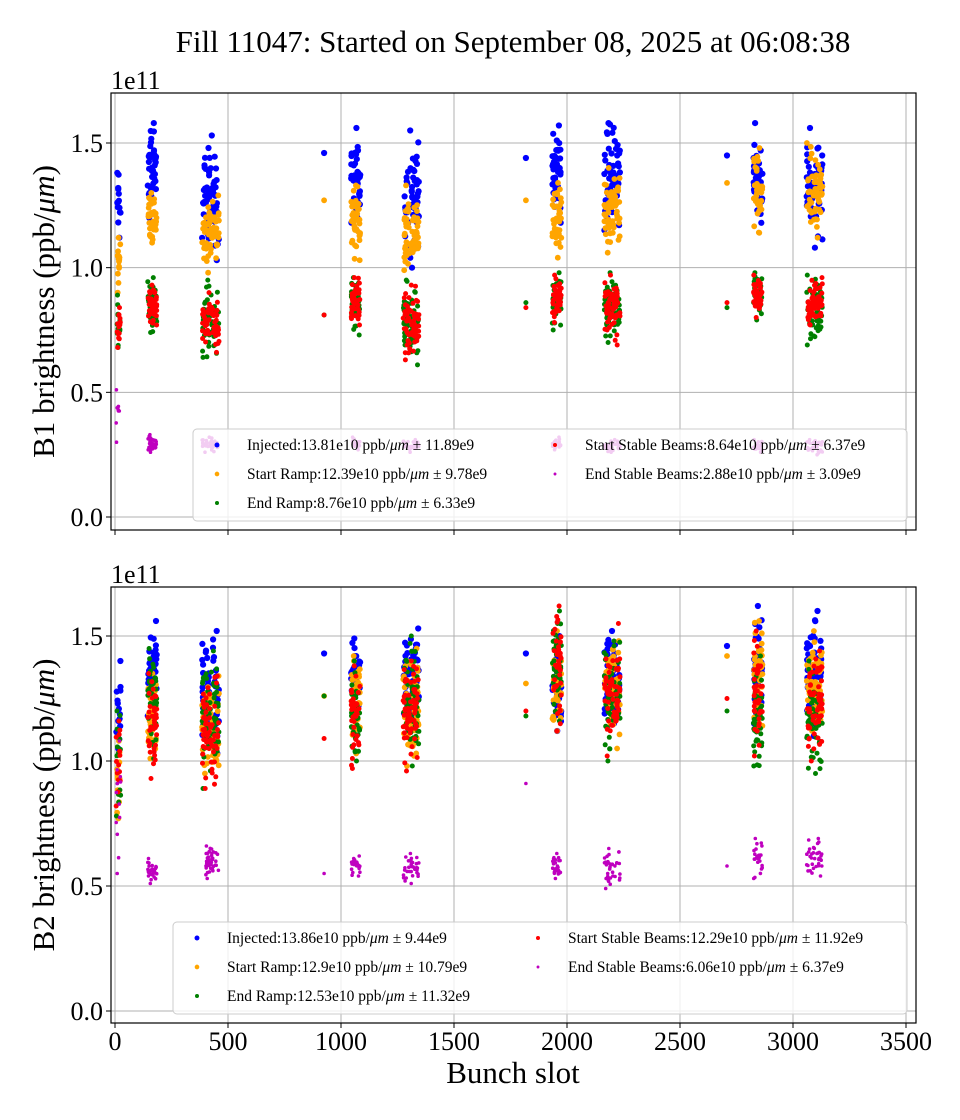 The height and width of the screenshot is (1120, 960). What do you see at coordinates (43, 828) in the screenshot?
I see `y-axis-label-text: B2 brightness (ppb/` at bounding box center [43, 828].